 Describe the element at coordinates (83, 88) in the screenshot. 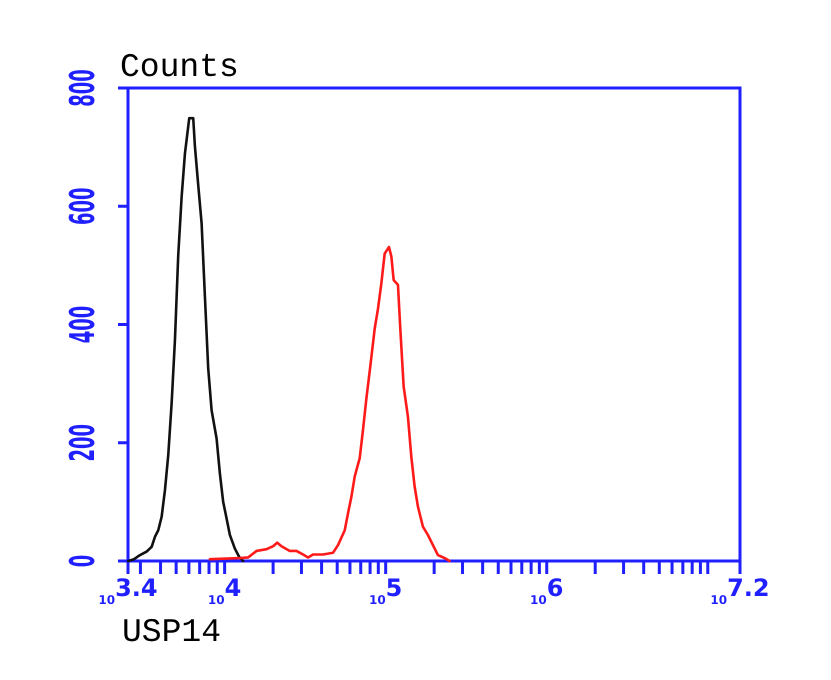

I see `y-tick-label: 800` at that location.